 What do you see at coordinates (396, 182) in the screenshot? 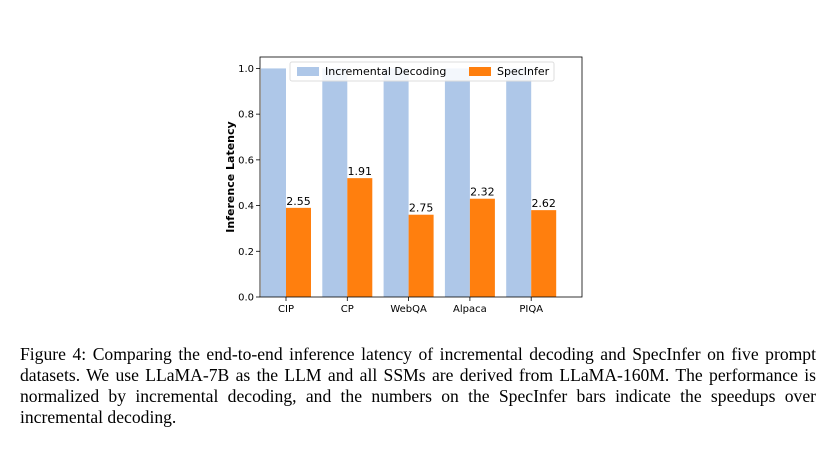
I see `bar-incremental-decoding-webqa` at bounding box center [396, 182].